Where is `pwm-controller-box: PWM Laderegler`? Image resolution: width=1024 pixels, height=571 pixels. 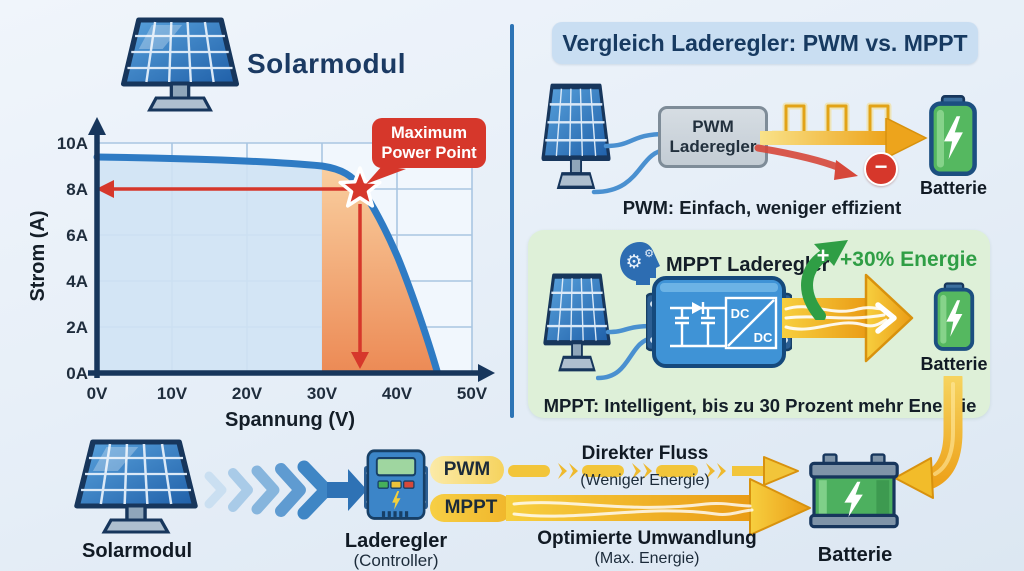
pwm-controller-box: PWM Laderegler is located at coordinates (713, 137).